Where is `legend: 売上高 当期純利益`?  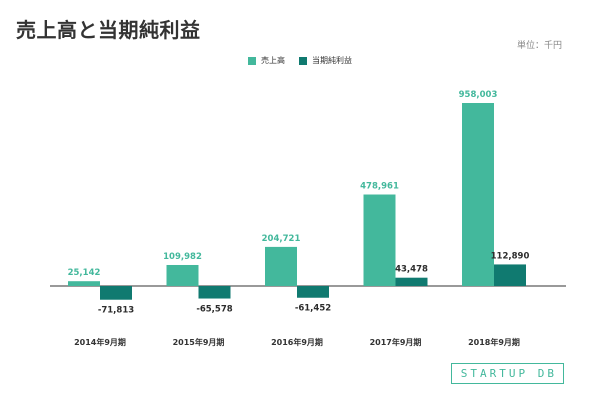
legend: 売上高 当期純利益 is located at coordinates (300, 60).